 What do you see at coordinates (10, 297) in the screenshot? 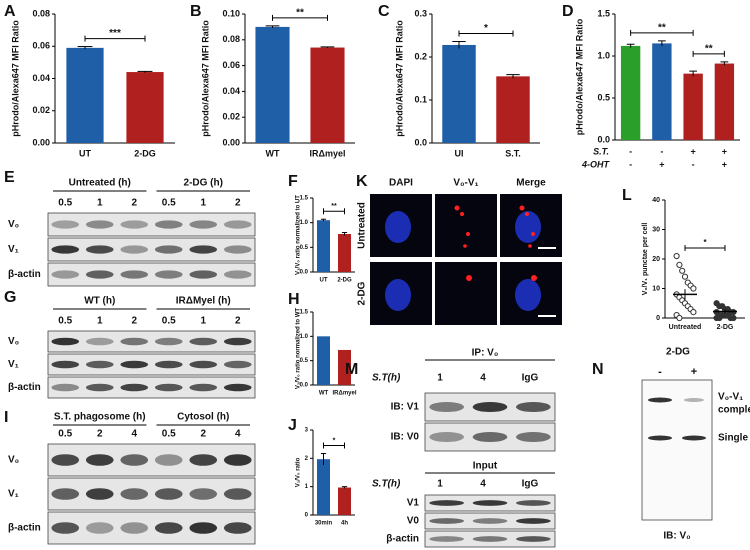
I see `panel-letter: G` at bounding box center [10, 297].